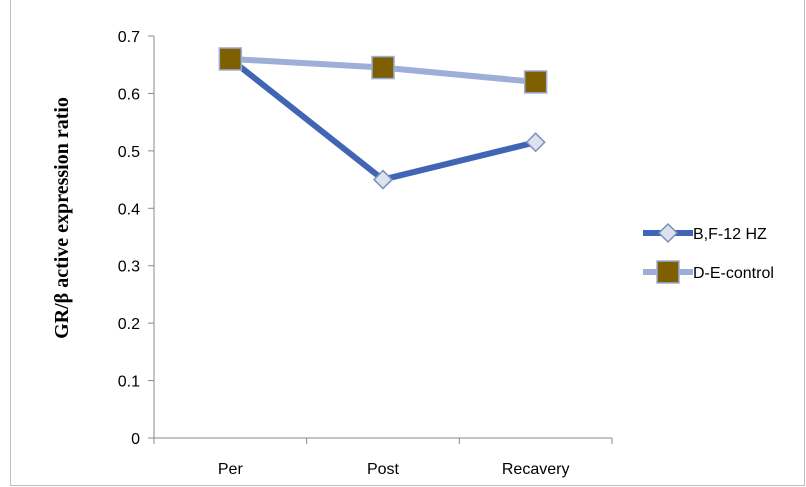 The image size is (806, 487). Describe the element at coordinates (129, 37) in the screenshot. I see `y-tick-label: 0.7` at that location.